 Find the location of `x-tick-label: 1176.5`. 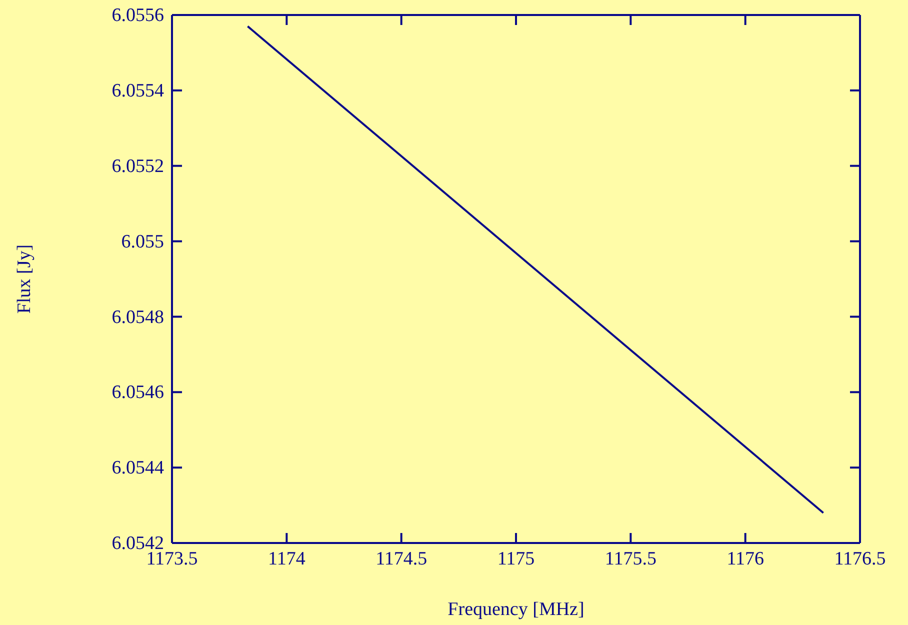

x-tick-label: 1176.5 is located at coordinates (860, 559).